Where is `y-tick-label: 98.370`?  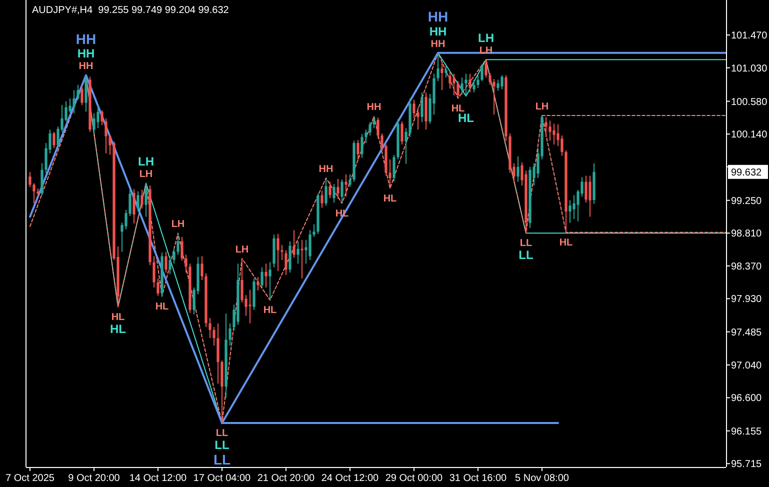
y-tick-label: 98.370 is located at coordinates (746, 266).